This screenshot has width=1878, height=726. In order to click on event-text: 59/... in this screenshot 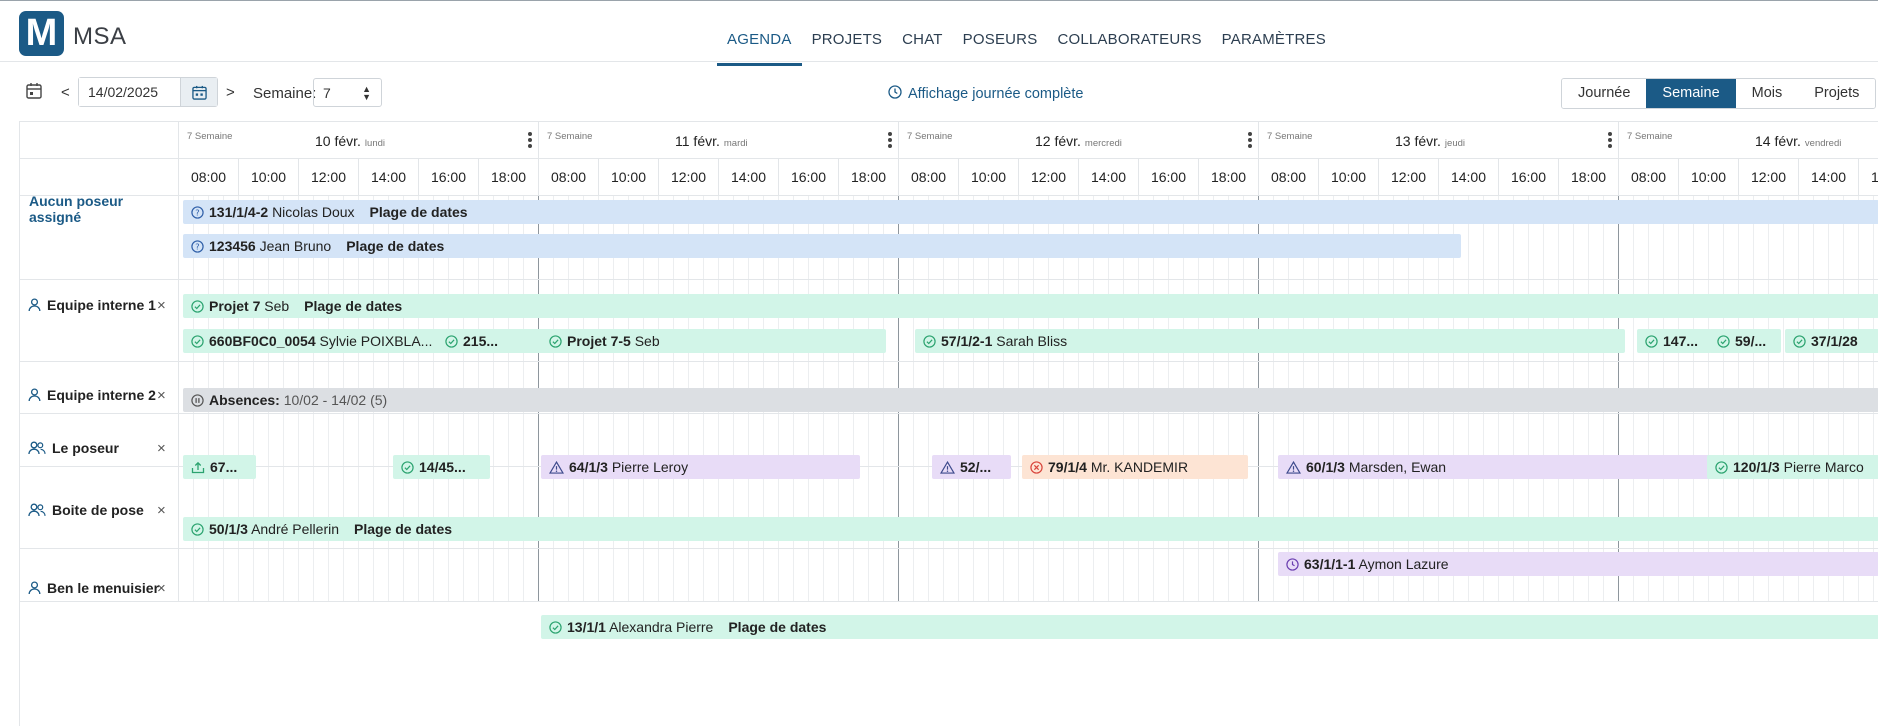, I will do `click(1750, 341)`.